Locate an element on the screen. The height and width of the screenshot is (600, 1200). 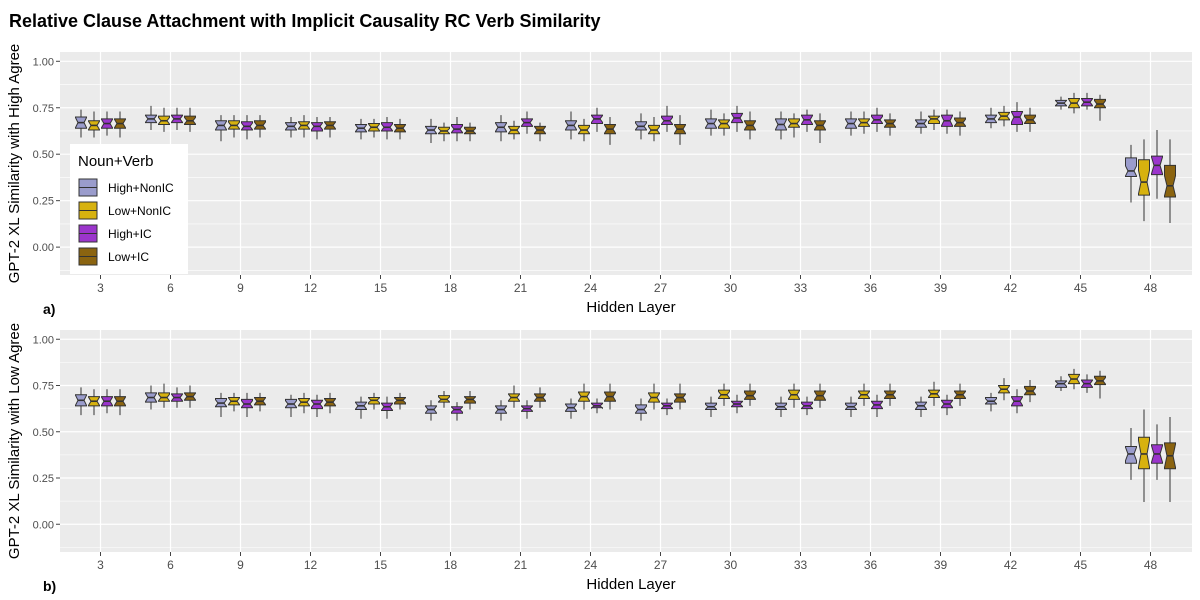
y-tick-label: 0.00 is located at coordinates (43, 248).